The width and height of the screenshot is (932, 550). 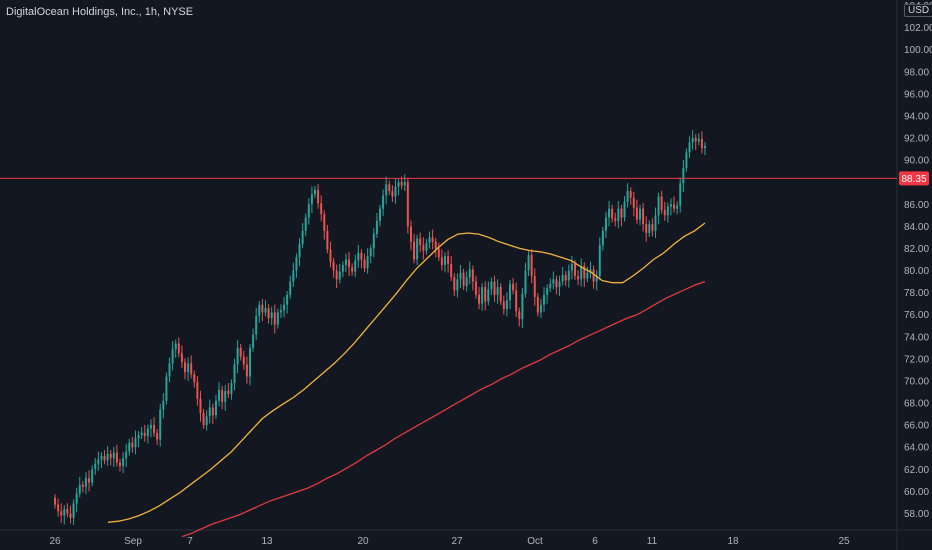 I want to click on y-tick-label: 64.00, so click(x=916, y=448).